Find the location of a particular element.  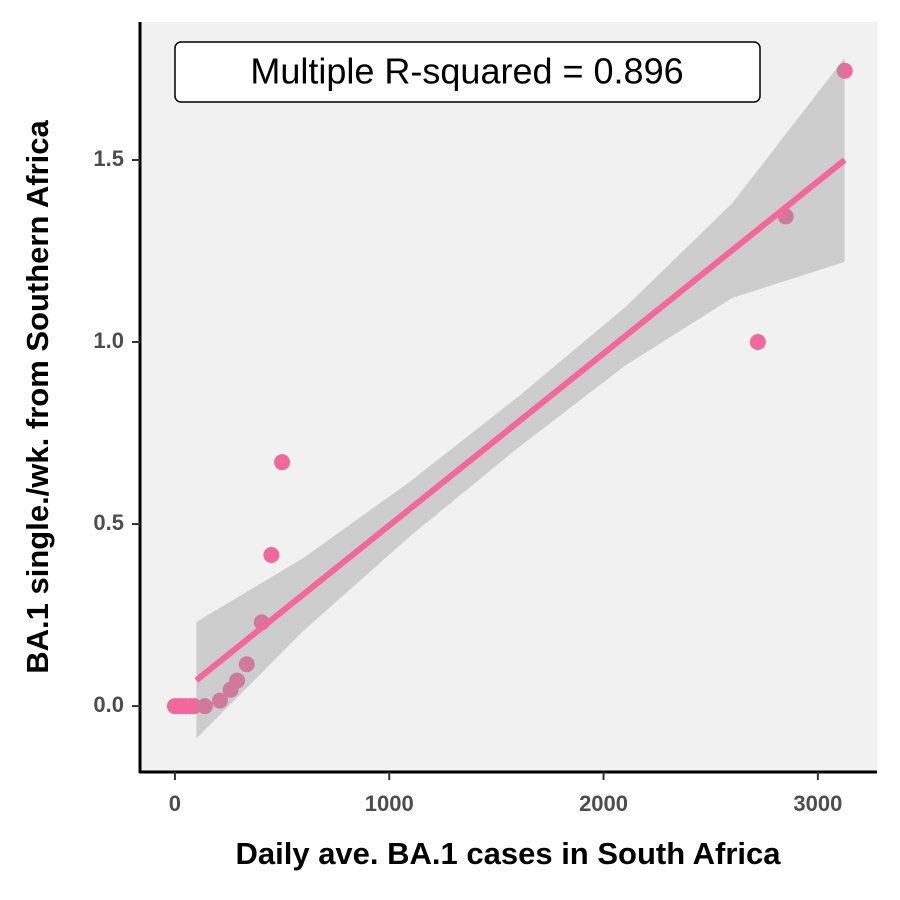

y-tick-label: 0.5 is located at coordinates (108, 522).